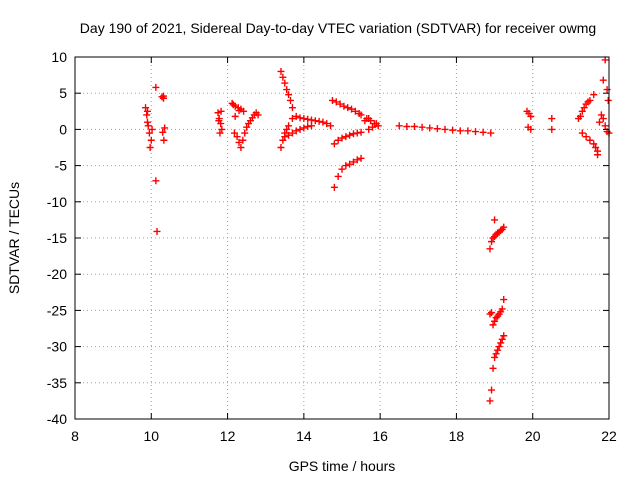 The image size is (640, 480). I want to click on x-tick-label: 12, so click(228, 436).